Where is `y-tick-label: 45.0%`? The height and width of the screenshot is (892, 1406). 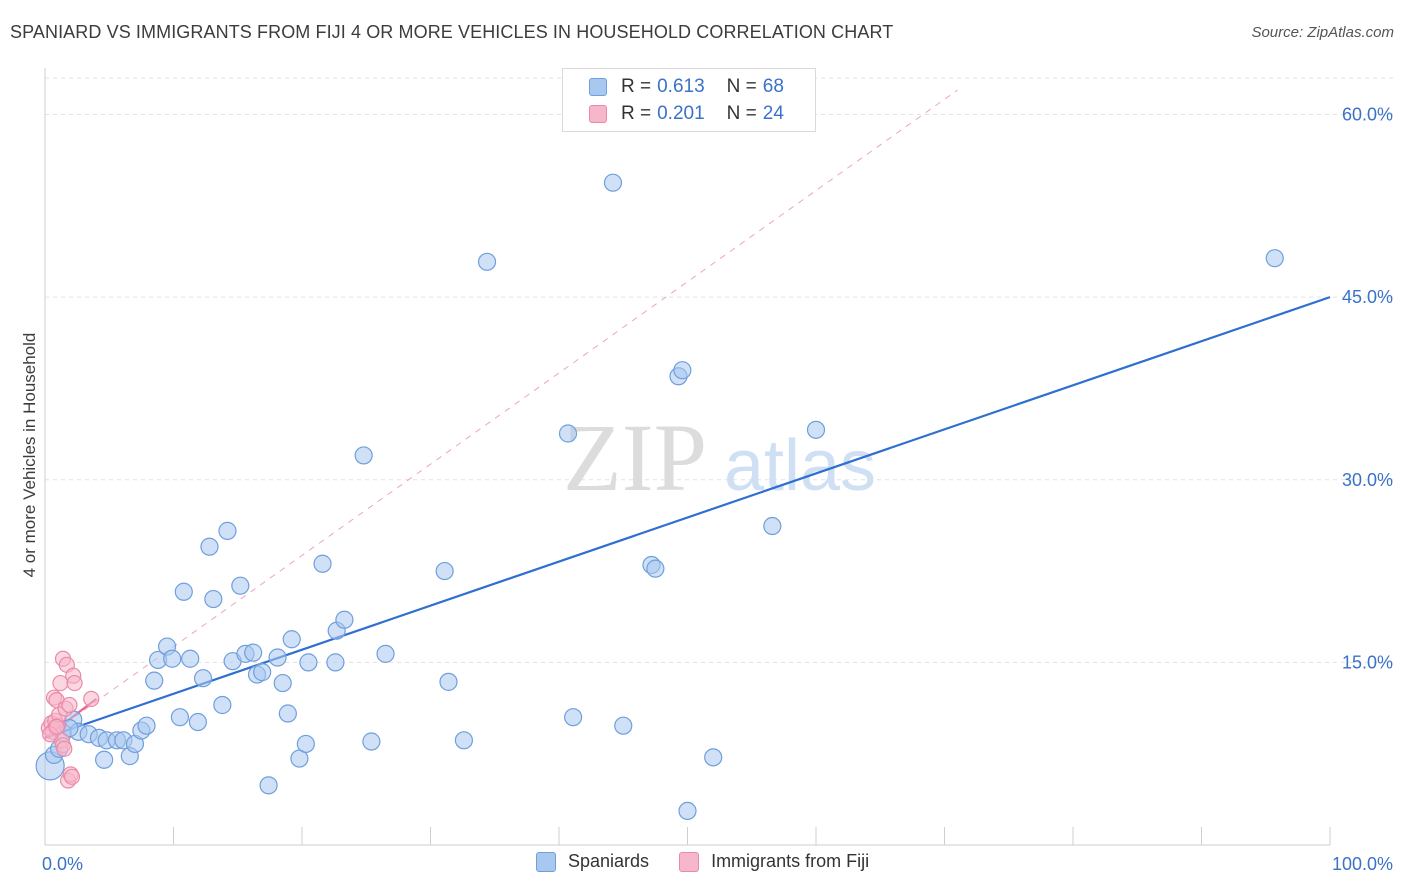 y-tick-label: 45.0% is located at coordinates (1367, 297).